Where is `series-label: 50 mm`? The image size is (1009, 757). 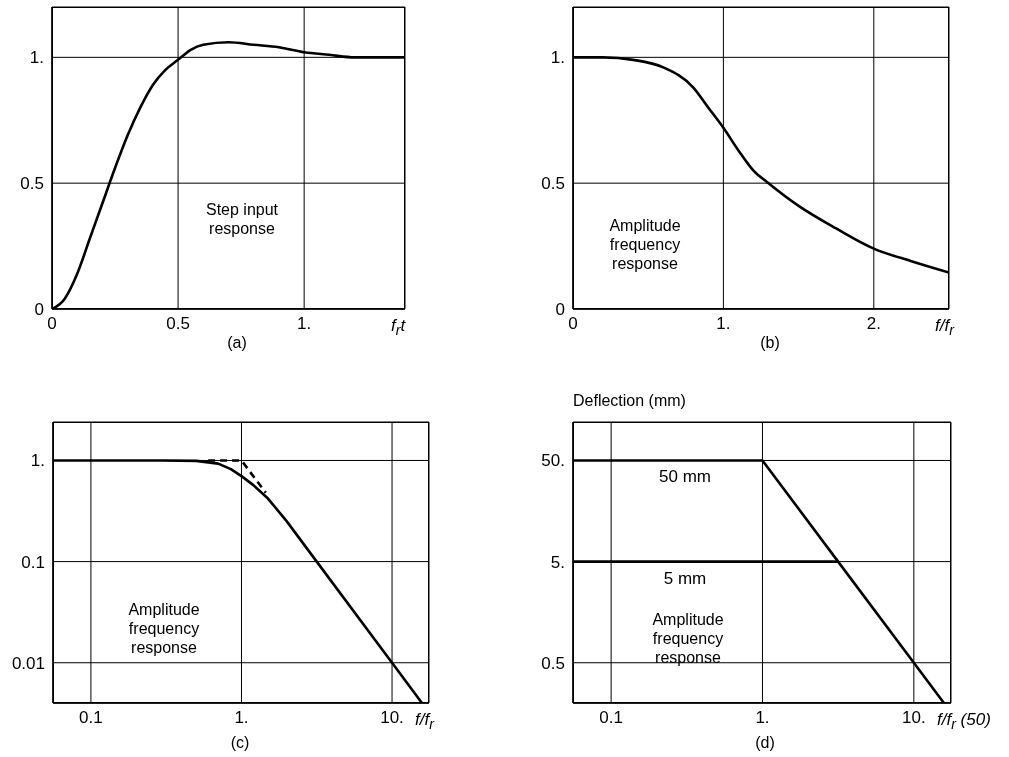
series-label: 50 mm is located at coordinates (685, 477).